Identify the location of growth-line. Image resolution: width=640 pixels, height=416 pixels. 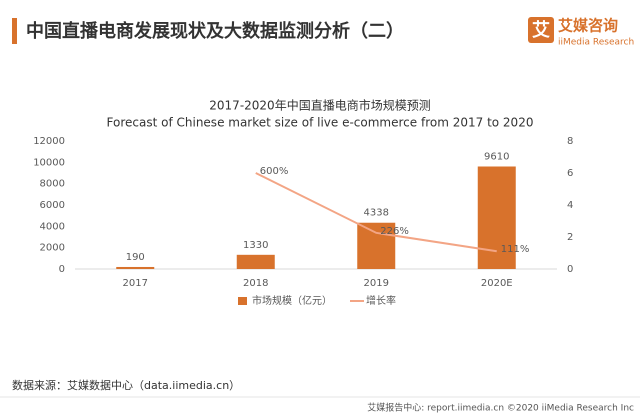
(376, 212).